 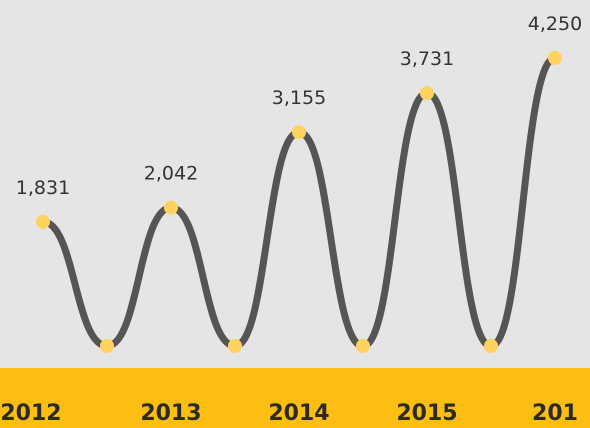 I want to click on x-tick-label: 2013, so click(x=170, y=413).